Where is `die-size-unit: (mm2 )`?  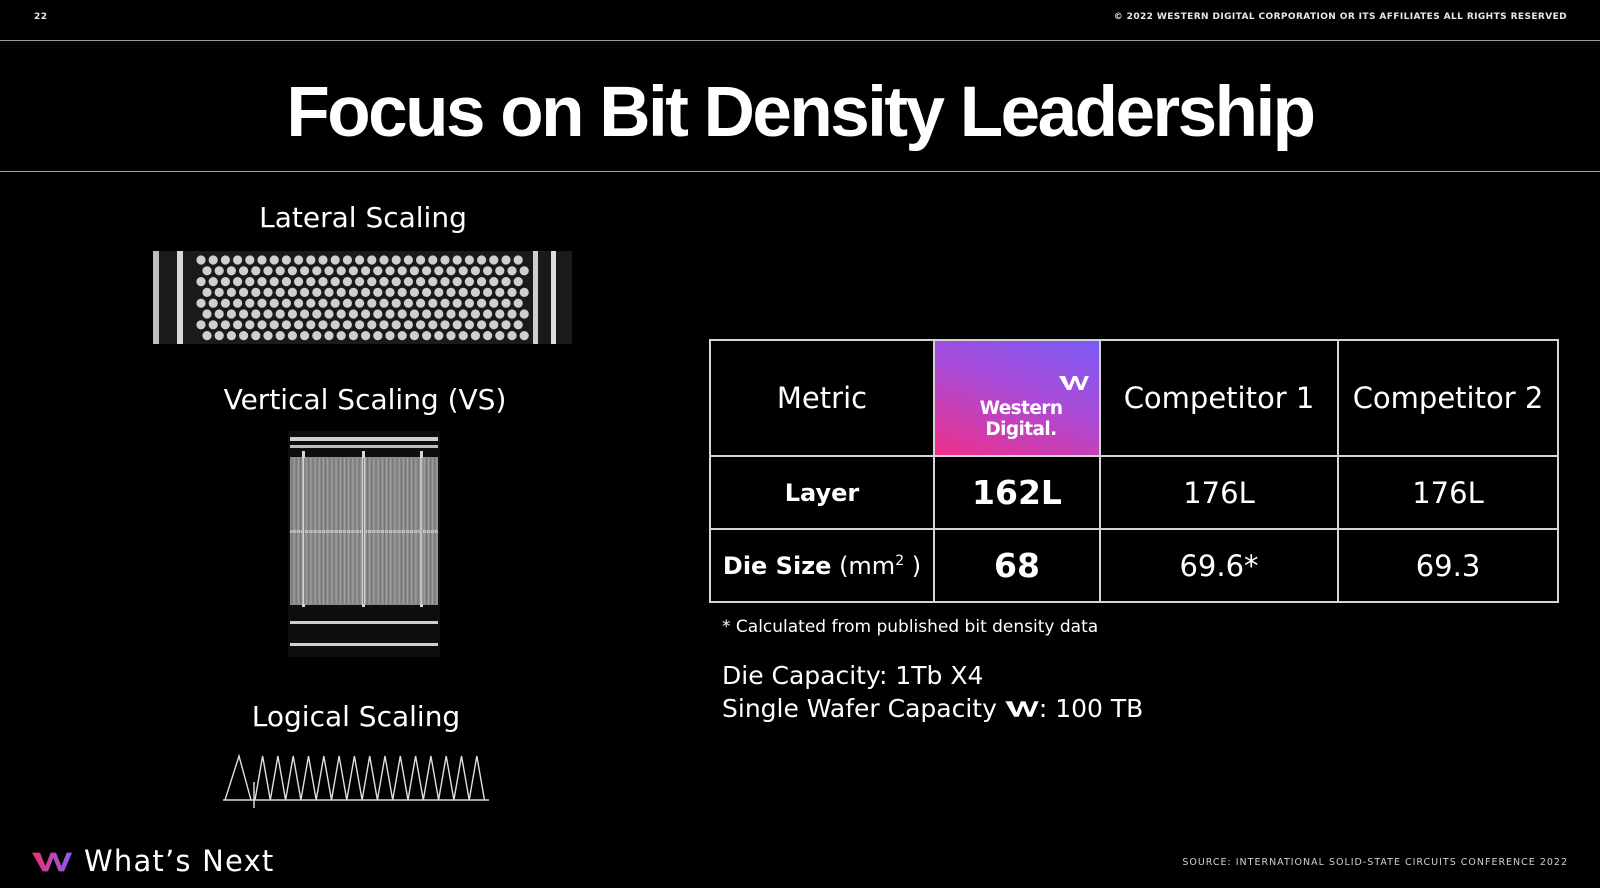
die-size-unit: (mm2 ) is located at coordinates (876, 566).